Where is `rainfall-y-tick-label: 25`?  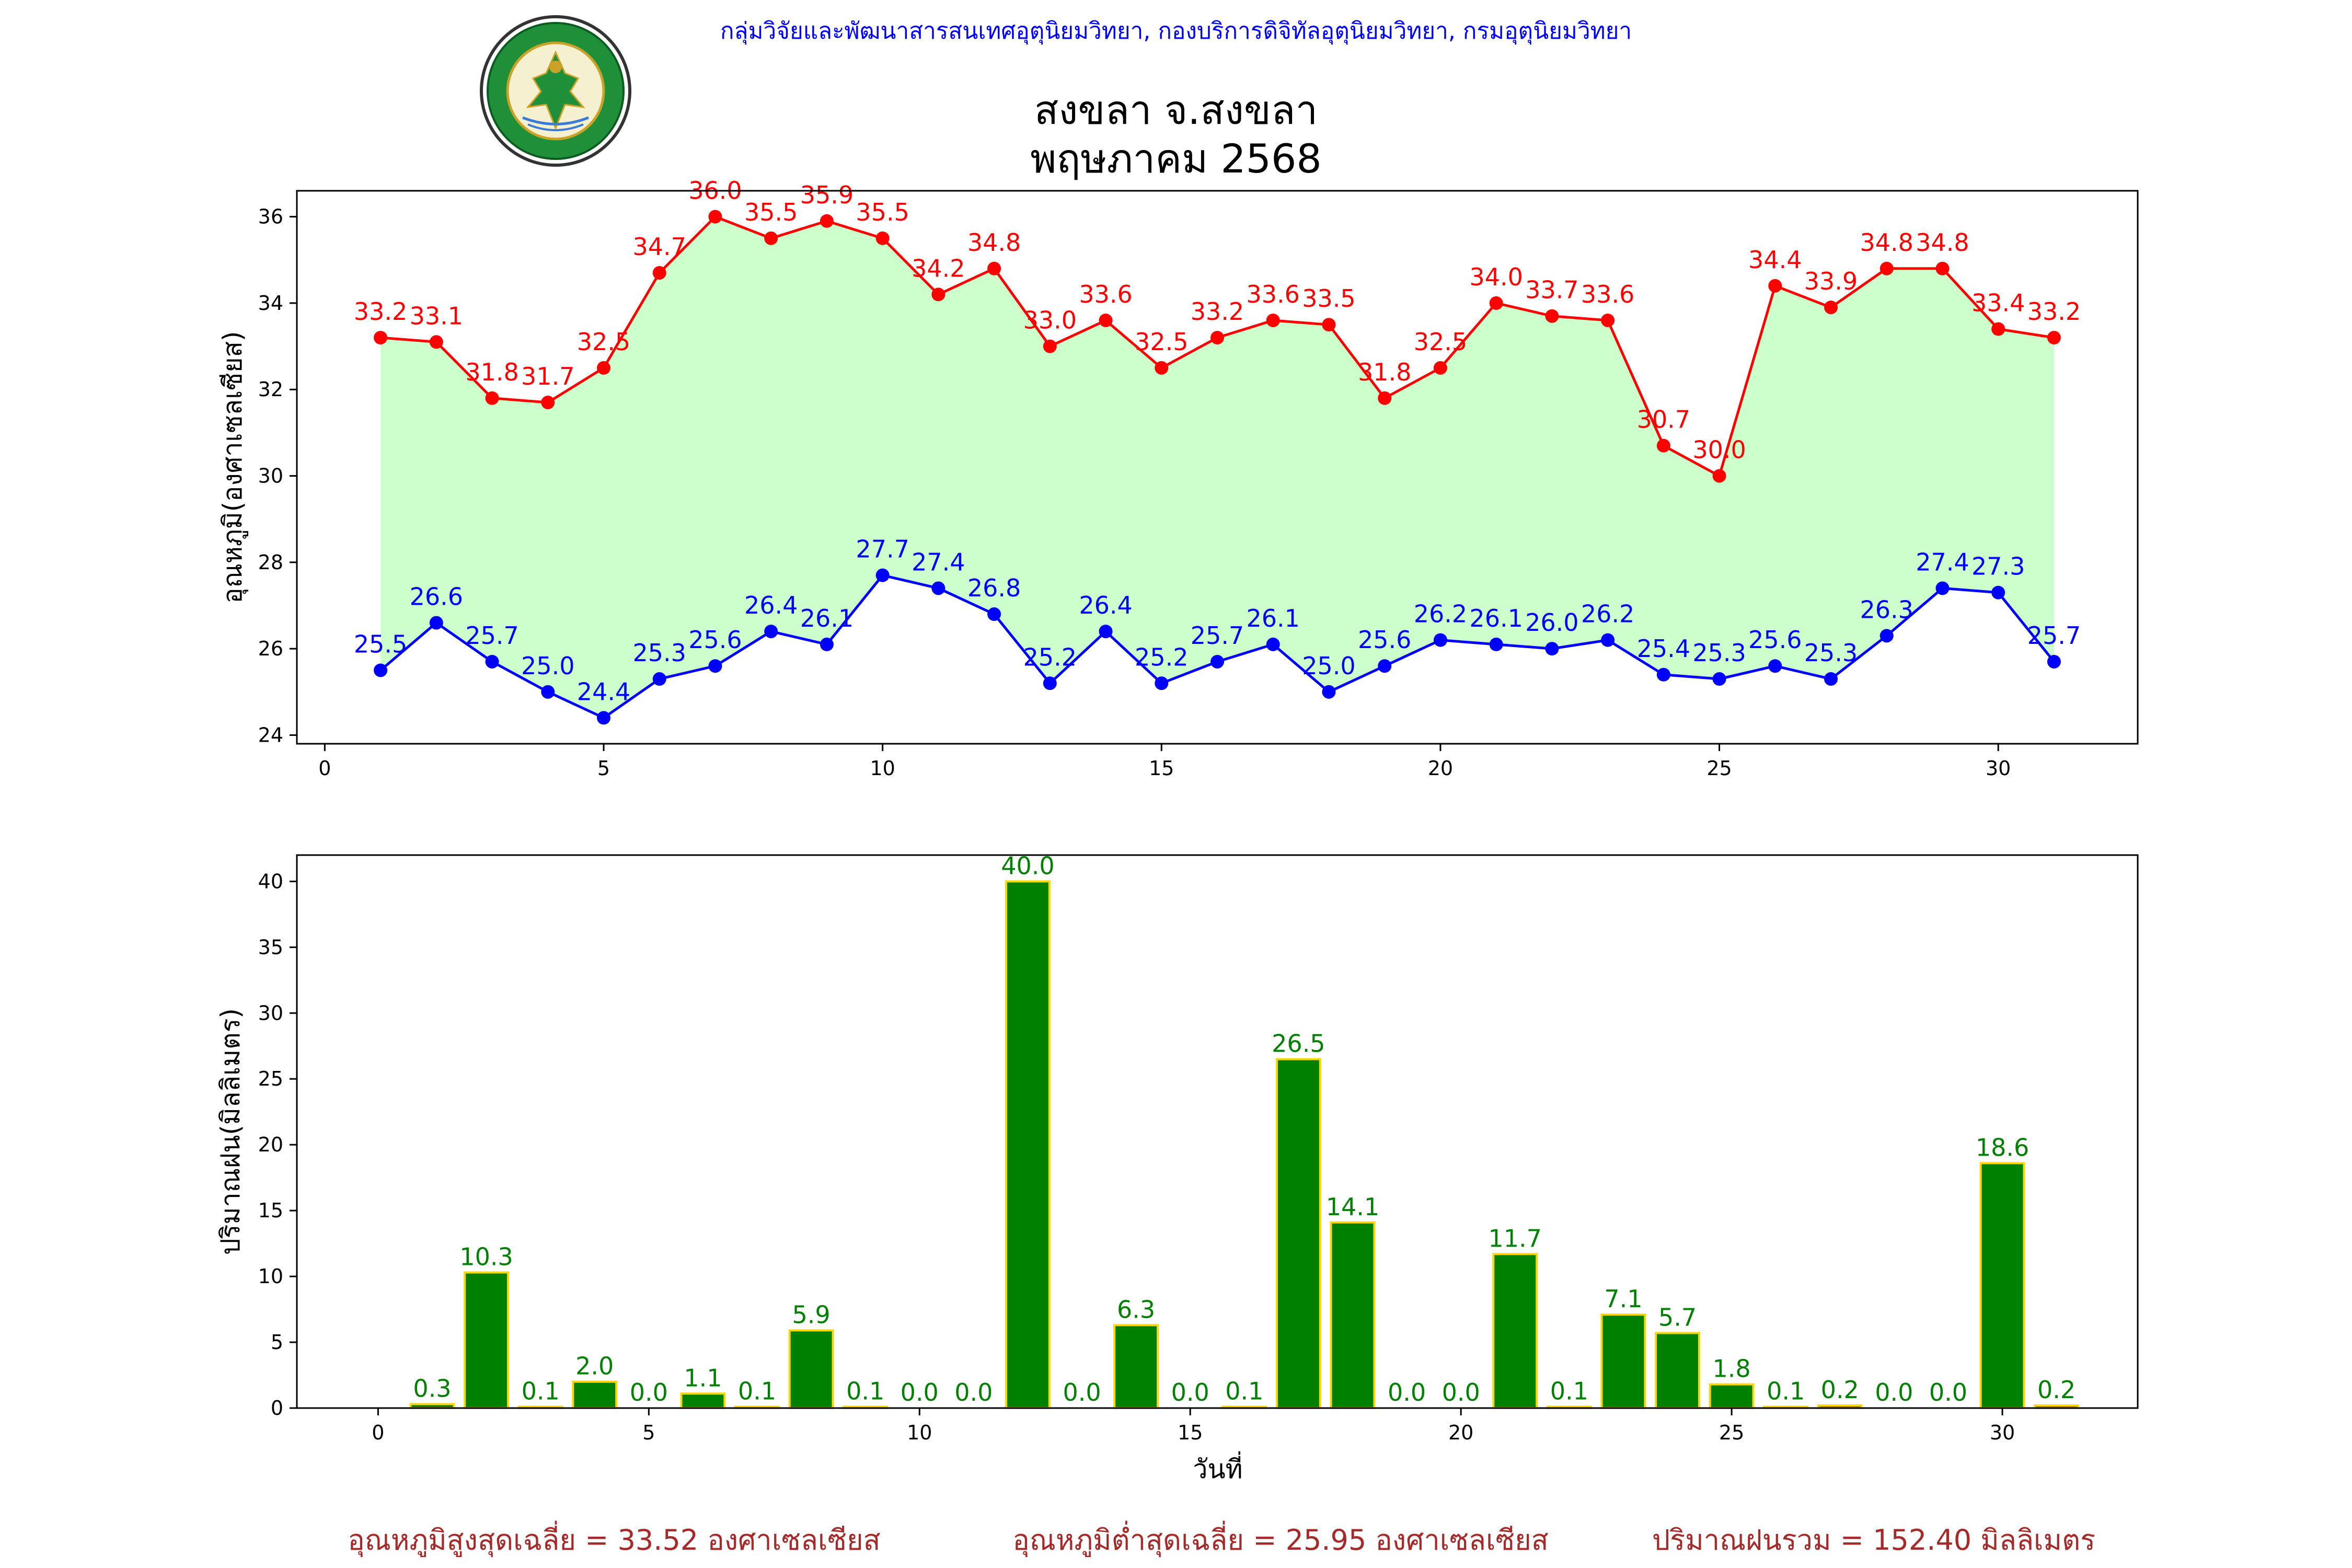 rainfall-y-tick-label: 25 is located at coordinates (270, 1078).